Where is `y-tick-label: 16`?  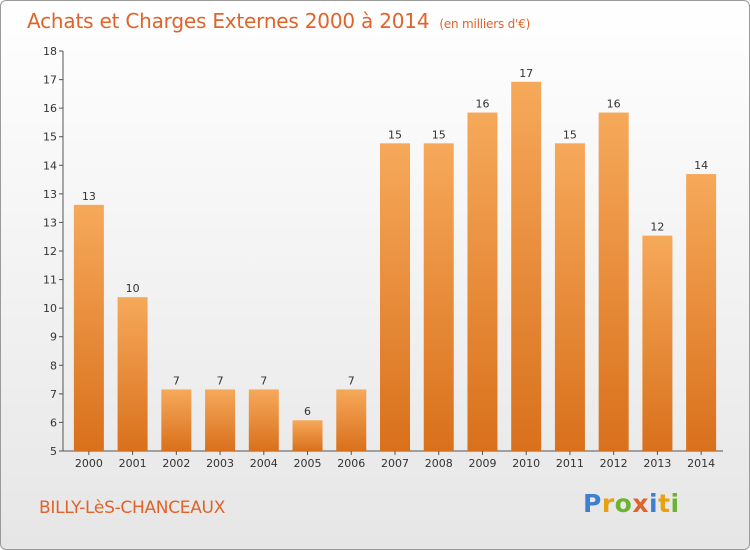
y-tick-label: 16 is located at coordinates (50, 108).